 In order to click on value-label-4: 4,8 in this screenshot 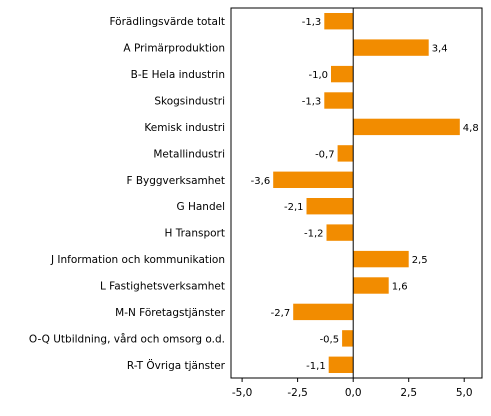, I will do `click(471, 128)`.